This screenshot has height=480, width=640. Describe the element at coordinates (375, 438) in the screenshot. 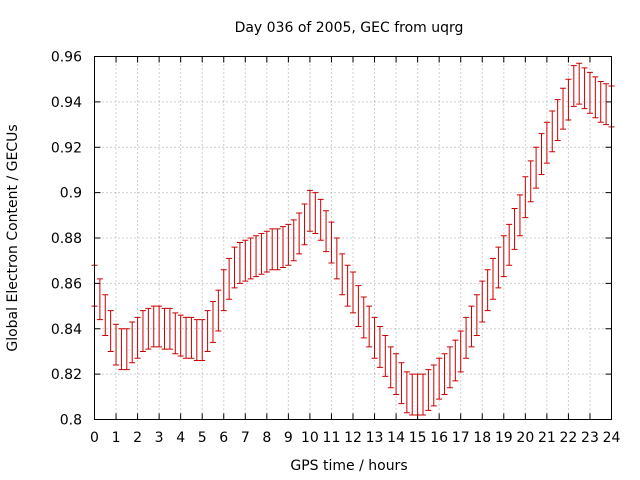

I see `x-tick-label: 13` at that location.